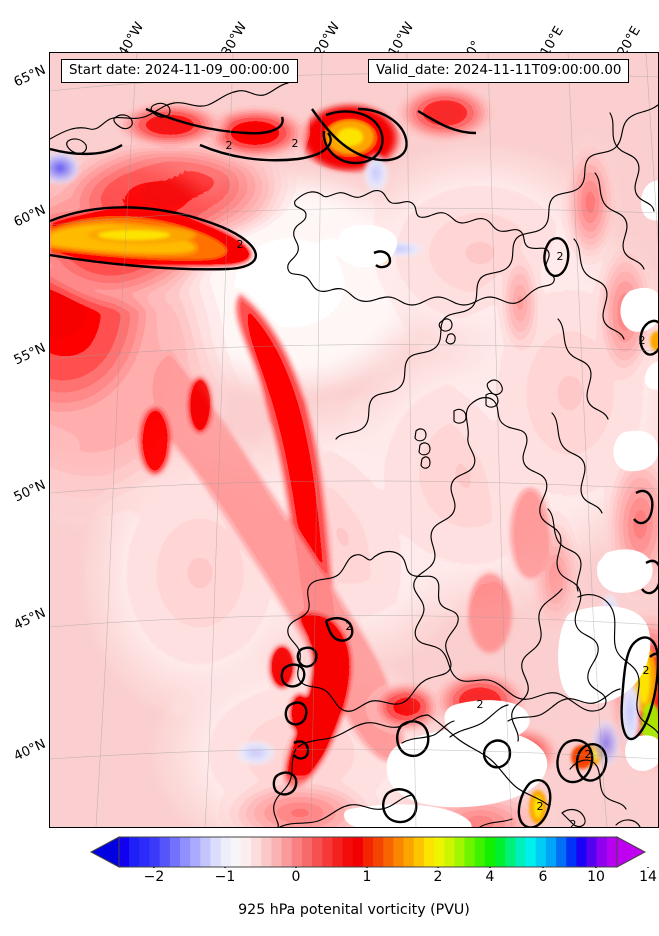  I want to click on contour-label-3: 2, so click(560, 256).